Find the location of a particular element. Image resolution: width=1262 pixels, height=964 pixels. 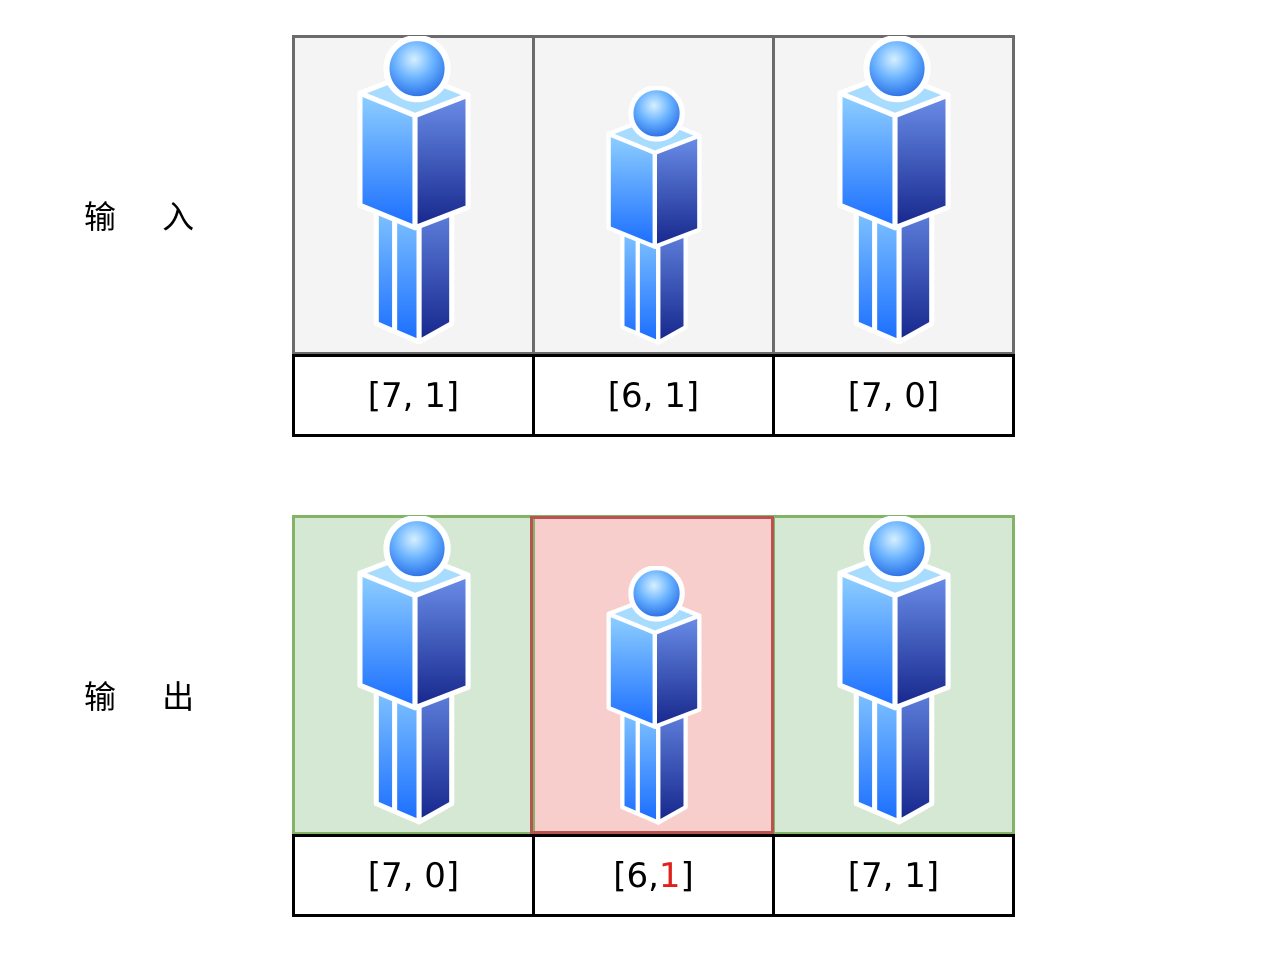

input-row-label: 输 入 is located at coordinates (148, 217).